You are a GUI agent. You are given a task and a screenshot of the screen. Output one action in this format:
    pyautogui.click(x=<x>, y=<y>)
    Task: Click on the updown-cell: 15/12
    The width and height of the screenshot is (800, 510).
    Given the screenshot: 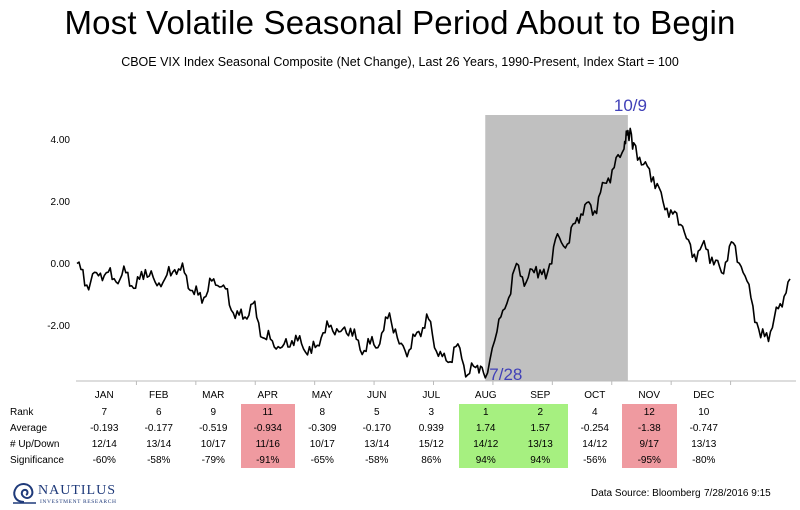 What is the action you would take?
    pyautogui.click(x=431, y=444)
    